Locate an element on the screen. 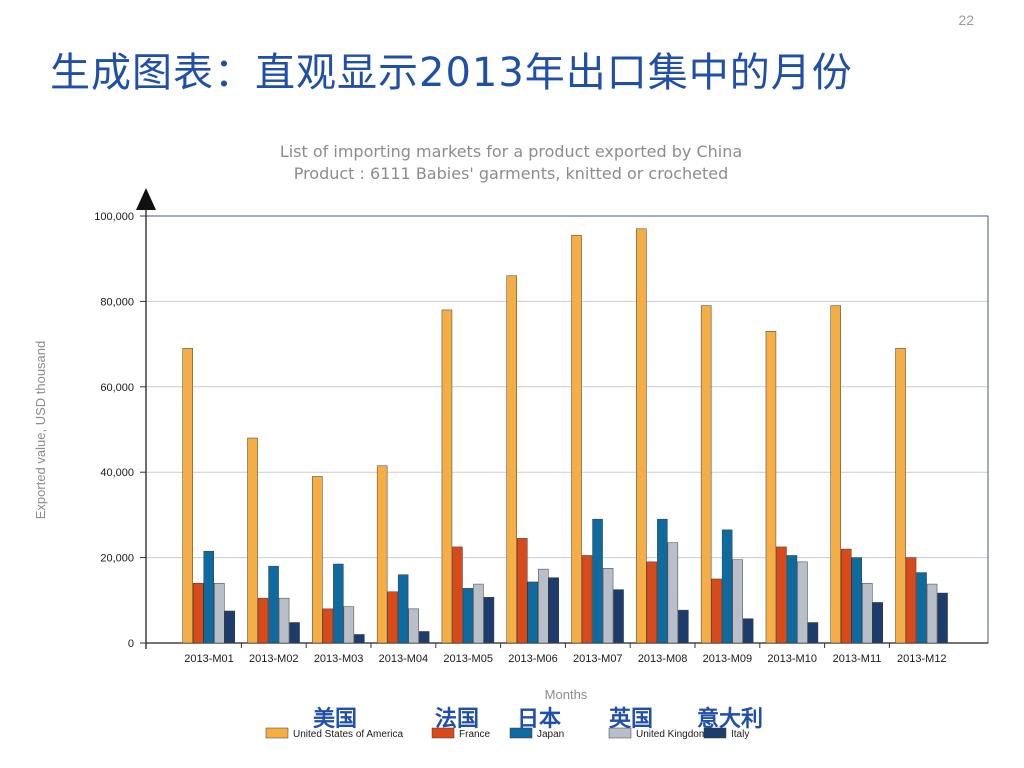 Image resolution: width=1024 pixels, height=768 pixels. x-tick-label: 2013-M05 is located at coordinates (468, 659).